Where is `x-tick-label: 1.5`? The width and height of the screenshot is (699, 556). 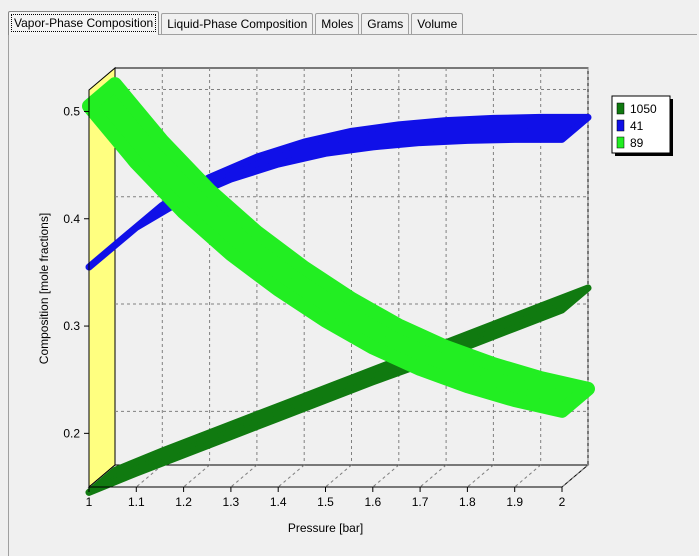 x-tick-label: 1.5 is located at coordinates (325, 502).